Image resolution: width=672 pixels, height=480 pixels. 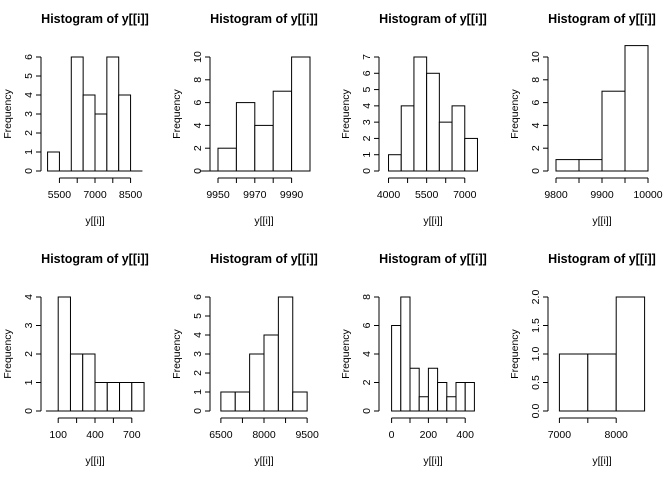 I want to click on x-tick-label: 9970, so click(x=255, y=195).